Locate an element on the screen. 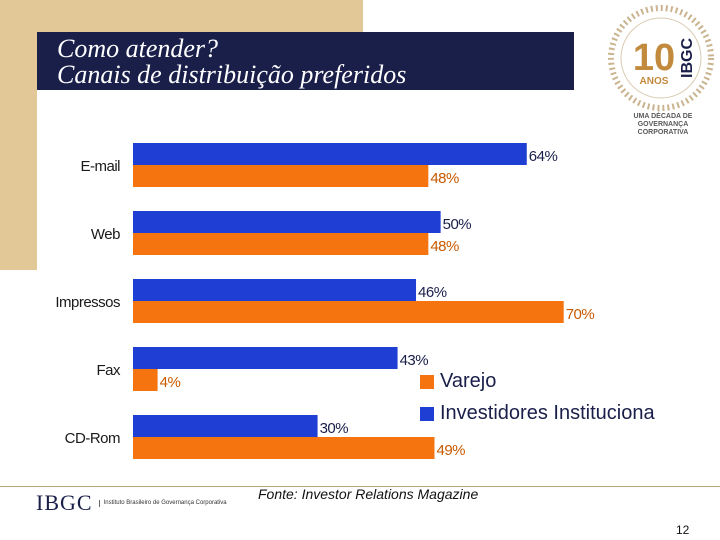 This screenshot has height=540, width=720. category-label-fax: Fax is located at coordinates (108, 370).